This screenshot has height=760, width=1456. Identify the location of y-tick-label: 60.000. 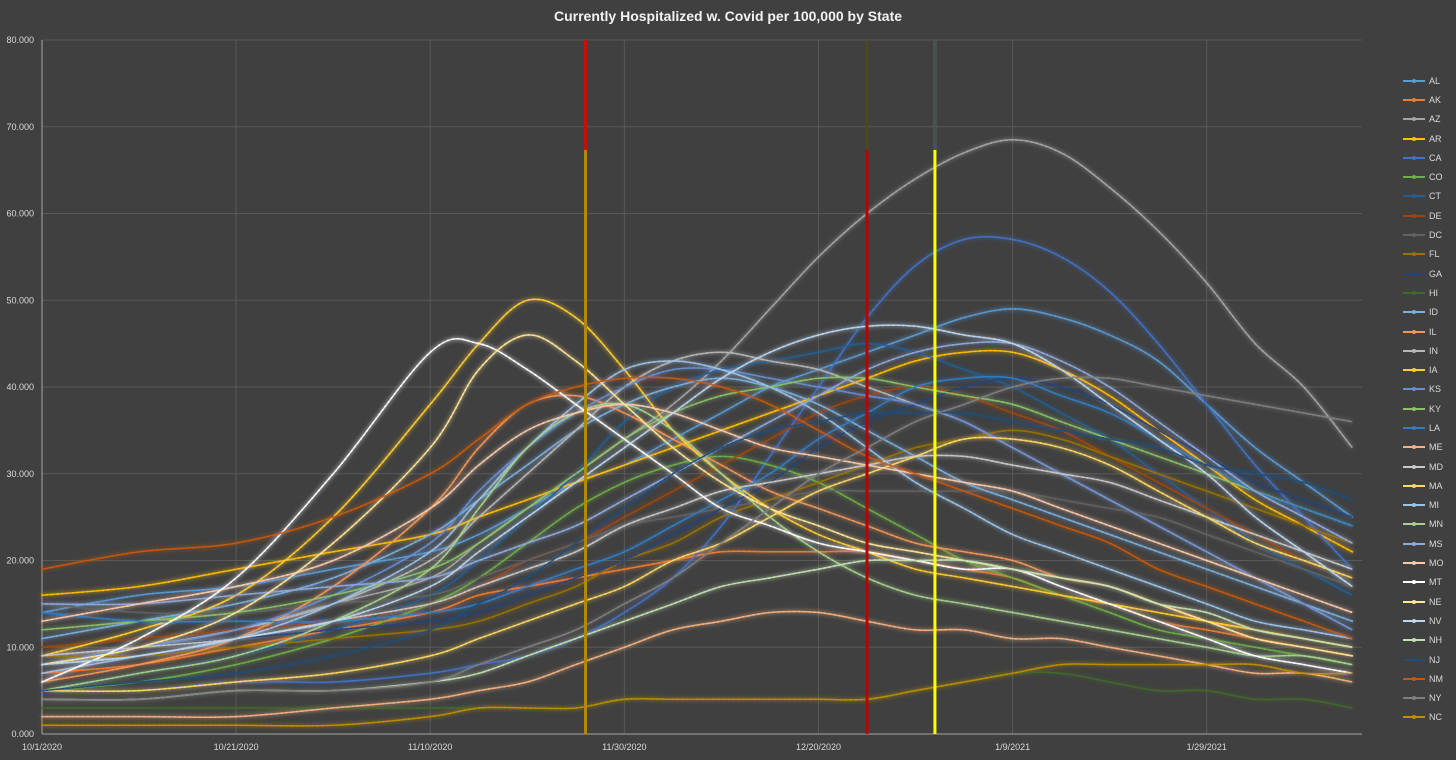
(20, 214).